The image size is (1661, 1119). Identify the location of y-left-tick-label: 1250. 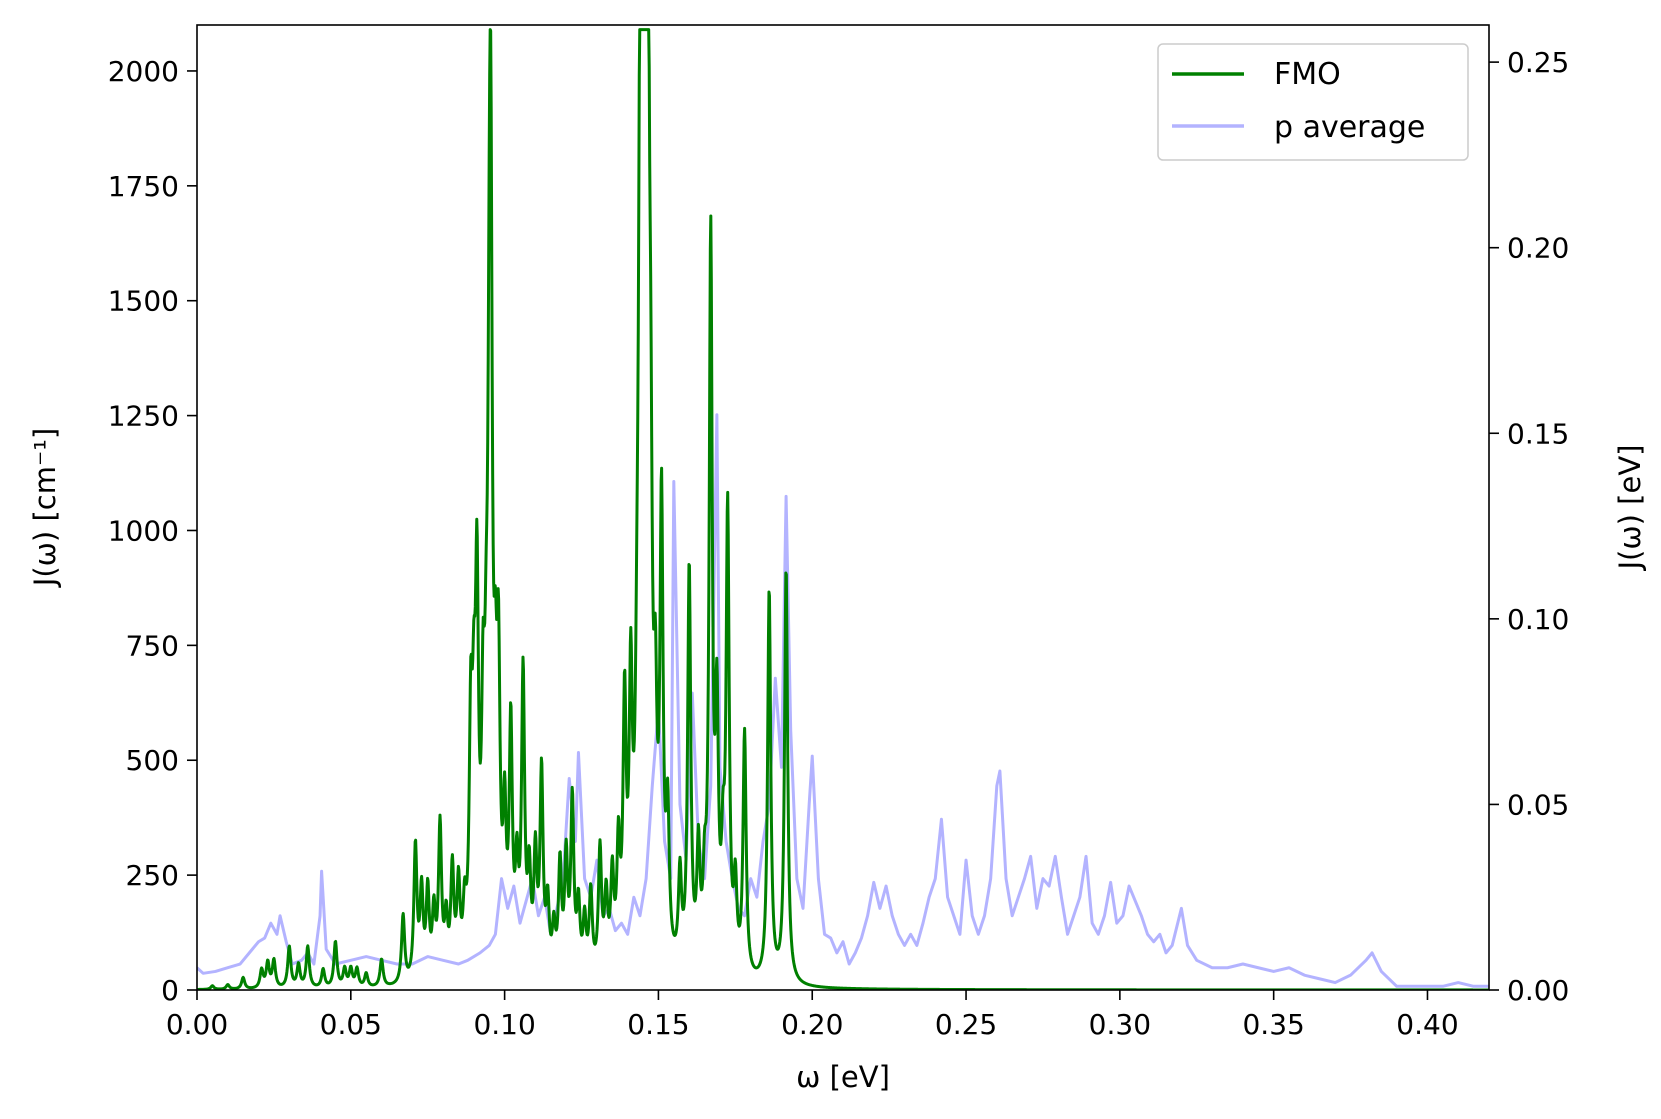
(143, 416).